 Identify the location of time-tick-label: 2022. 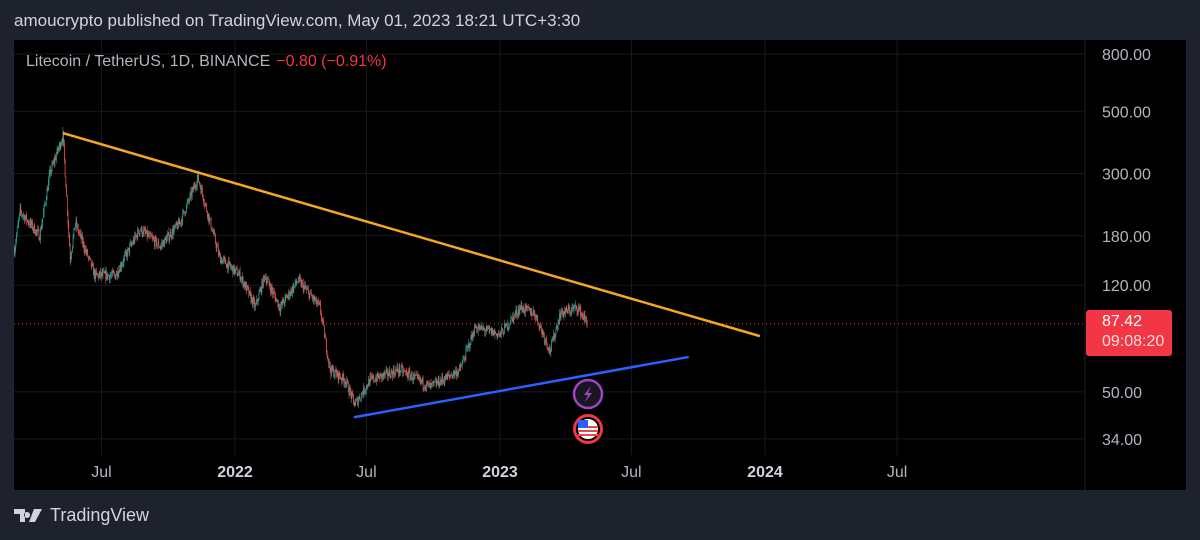
(235, 472).